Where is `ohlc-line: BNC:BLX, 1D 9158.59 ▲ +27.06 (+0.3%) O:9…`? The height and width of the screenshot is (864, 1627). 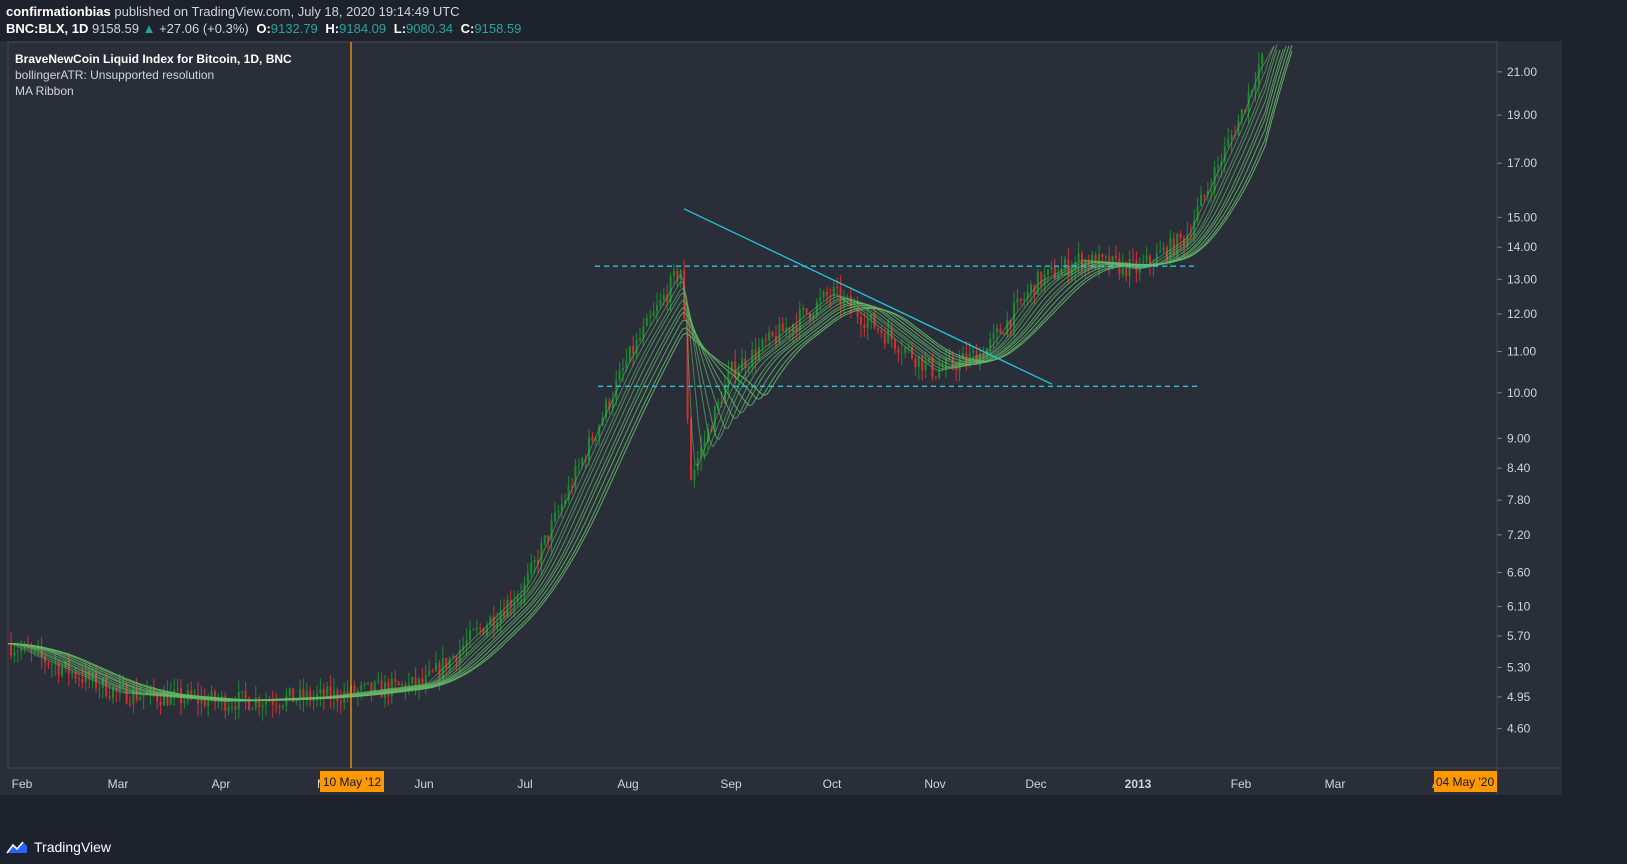
ohlc-line: BNC:BLX, 1D 9158.59 ▲ +27.06 (+0.3%) O:9… is located at coordinates (806, 28).